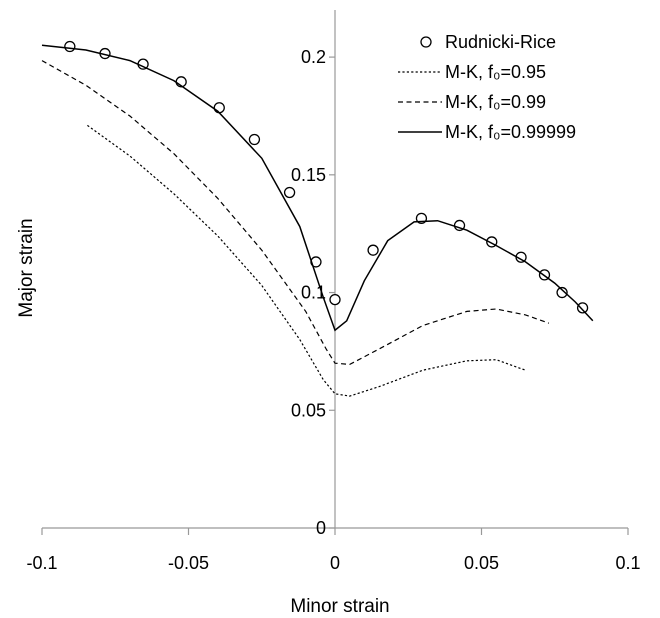  What do you see at coordinates (308, 410) in the screenshot?
I see `y-tick-label: 0.05` at bounding box center [308, 410].